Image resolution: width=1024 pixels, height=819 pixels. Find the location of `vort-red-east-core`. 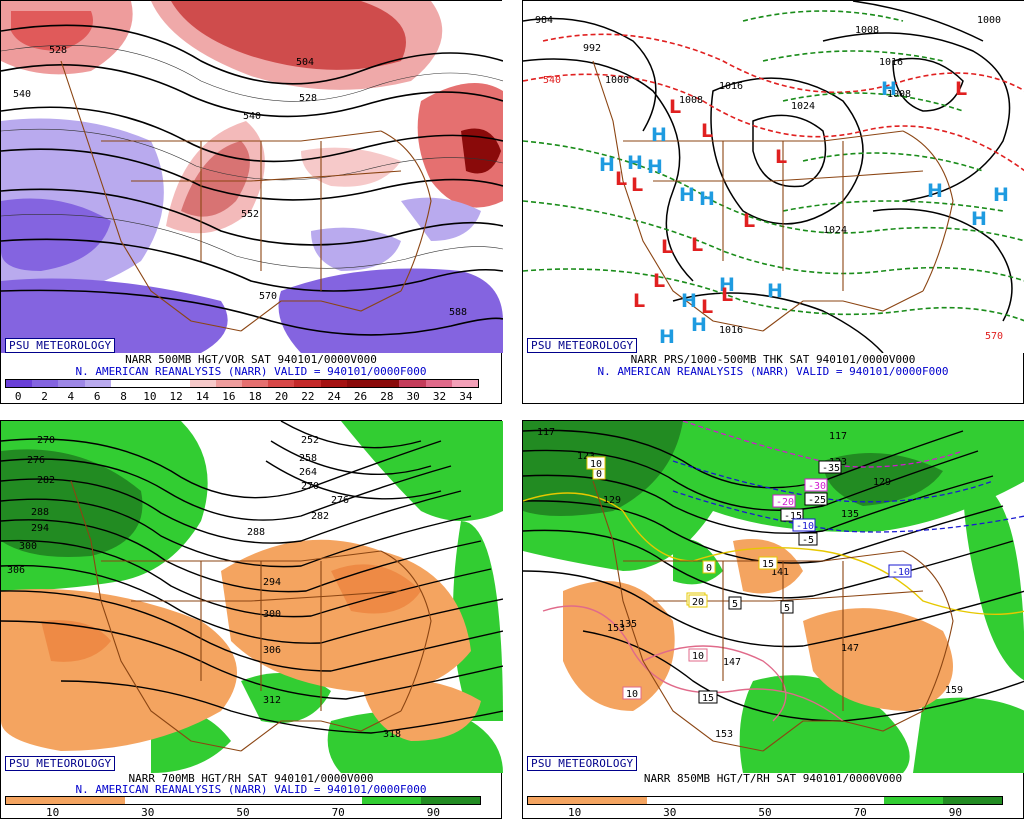

vort-red-east-core is located at coordinates (481, 151).